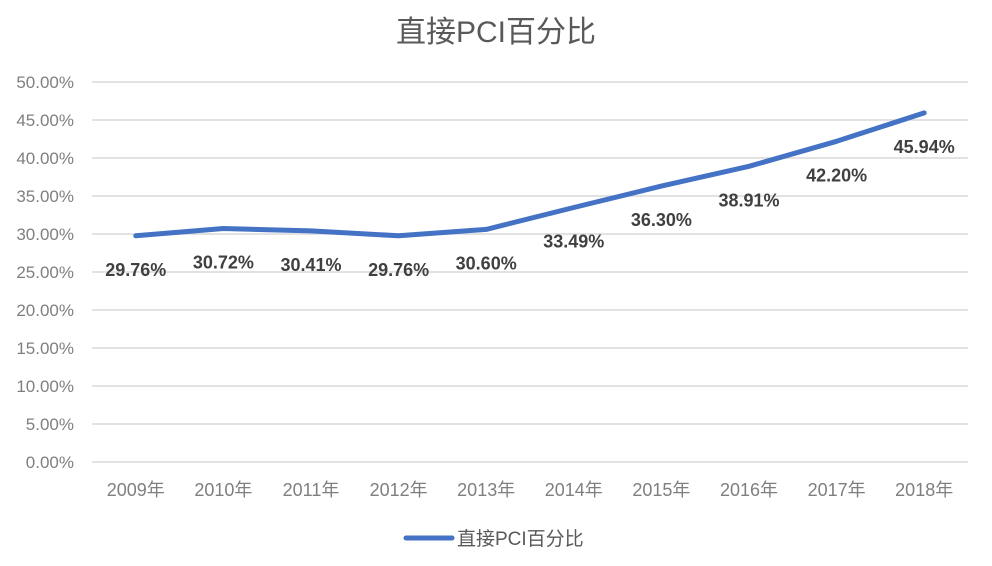  I want to click on y-tick-label: 15.00%, so click(45, 348).